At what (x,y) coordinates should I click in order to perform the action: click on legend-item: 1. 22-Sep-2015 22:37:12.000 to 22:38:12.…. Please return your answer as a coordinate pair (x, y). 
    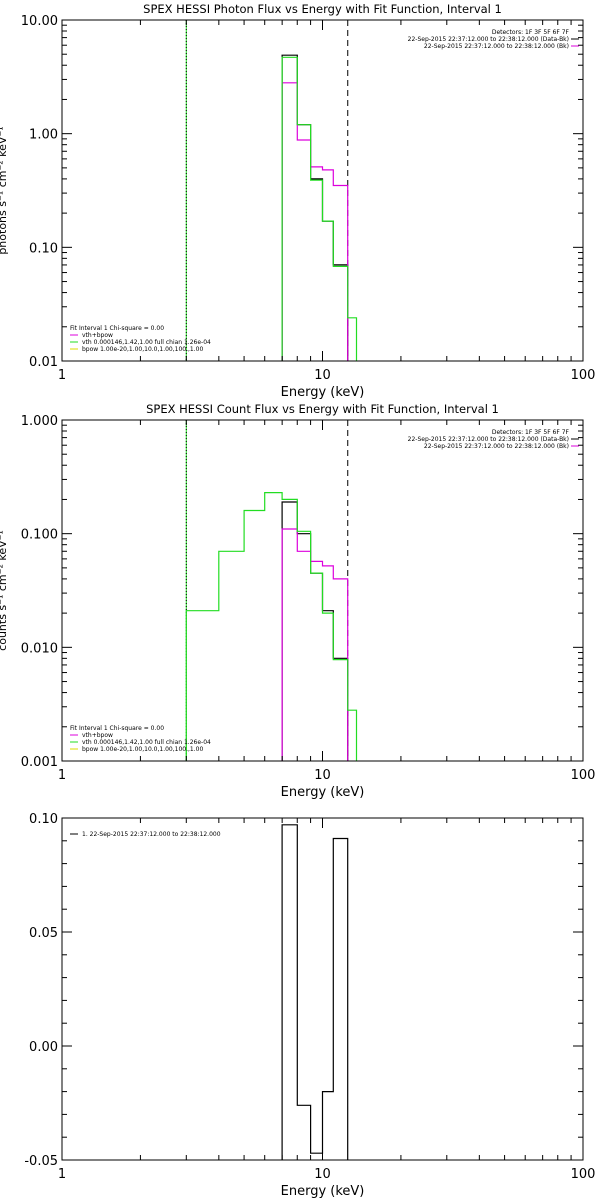
    Looking at the image, I should click on (151, 834).